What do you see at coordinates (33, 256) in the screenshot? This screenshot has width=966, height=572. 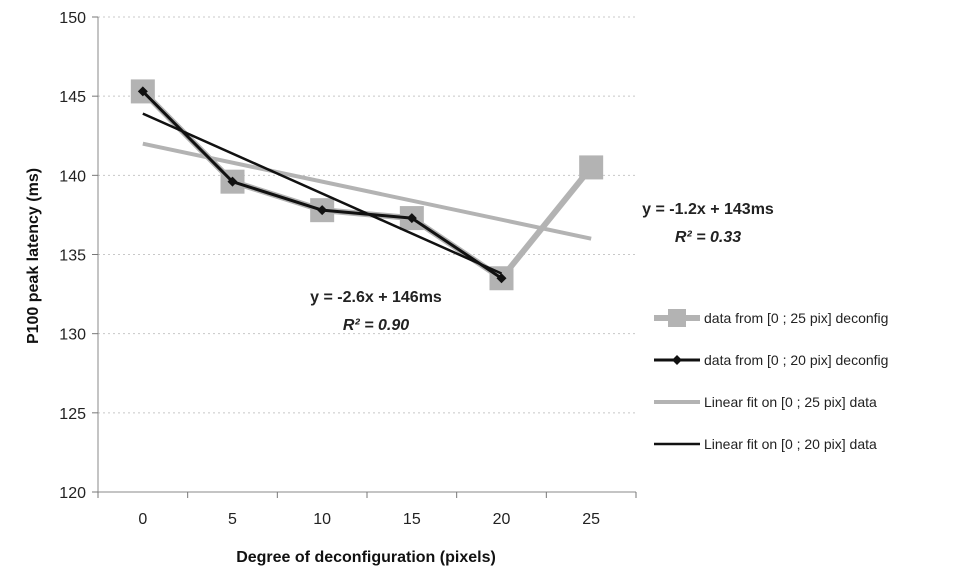 I see `y-axis-title: P100 peak latency (ms)` at bounding box center [33, 256].